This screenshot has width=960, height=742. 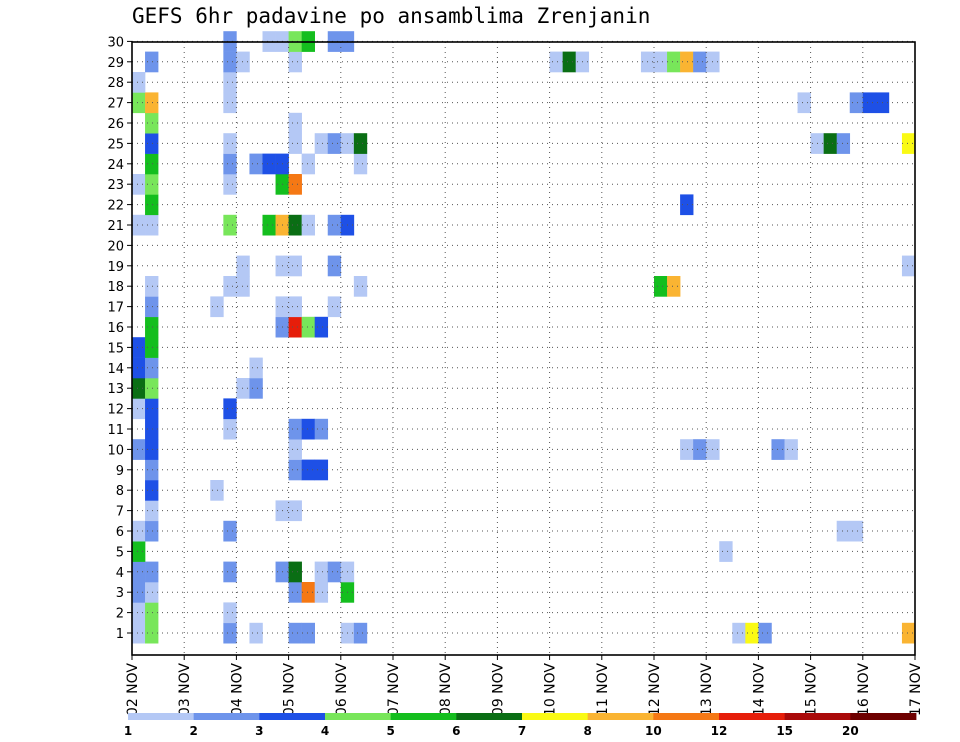 I want to click on colorbar-label: 20, so click(x=850, y=731).